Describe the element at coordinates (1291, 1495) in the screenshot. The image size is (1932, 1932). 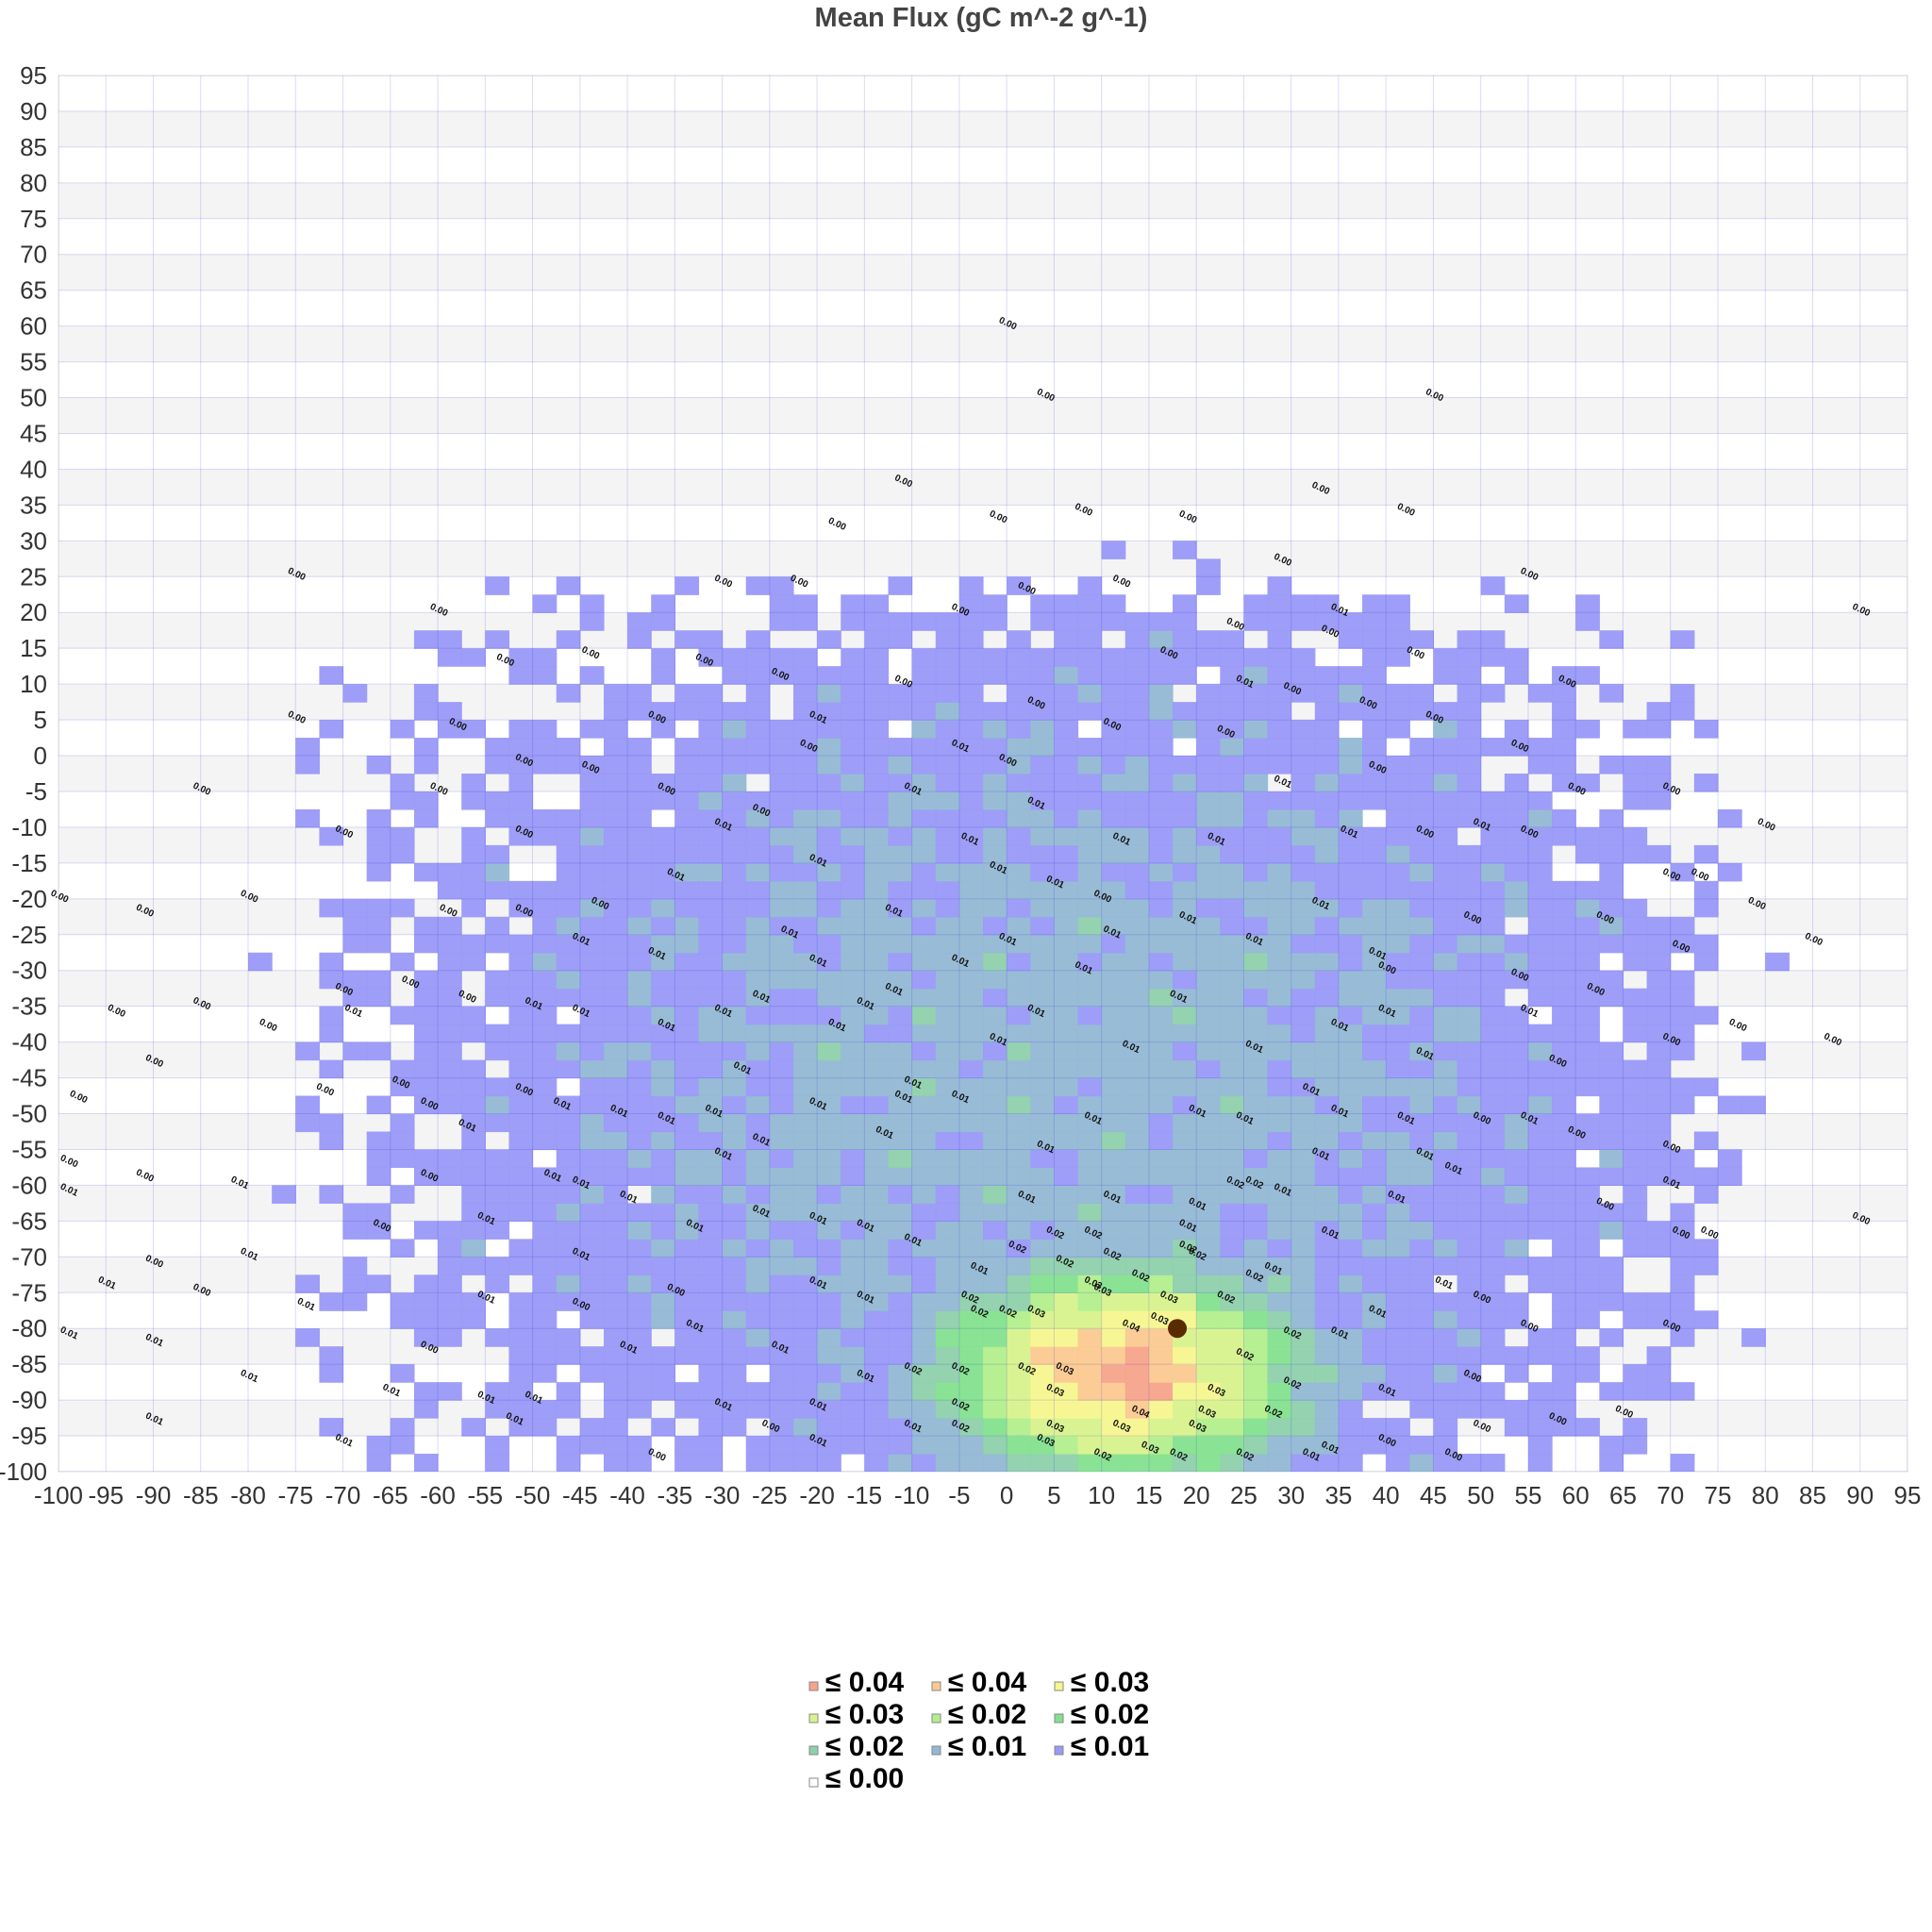
I see `x-tick-label: 30` at that location.